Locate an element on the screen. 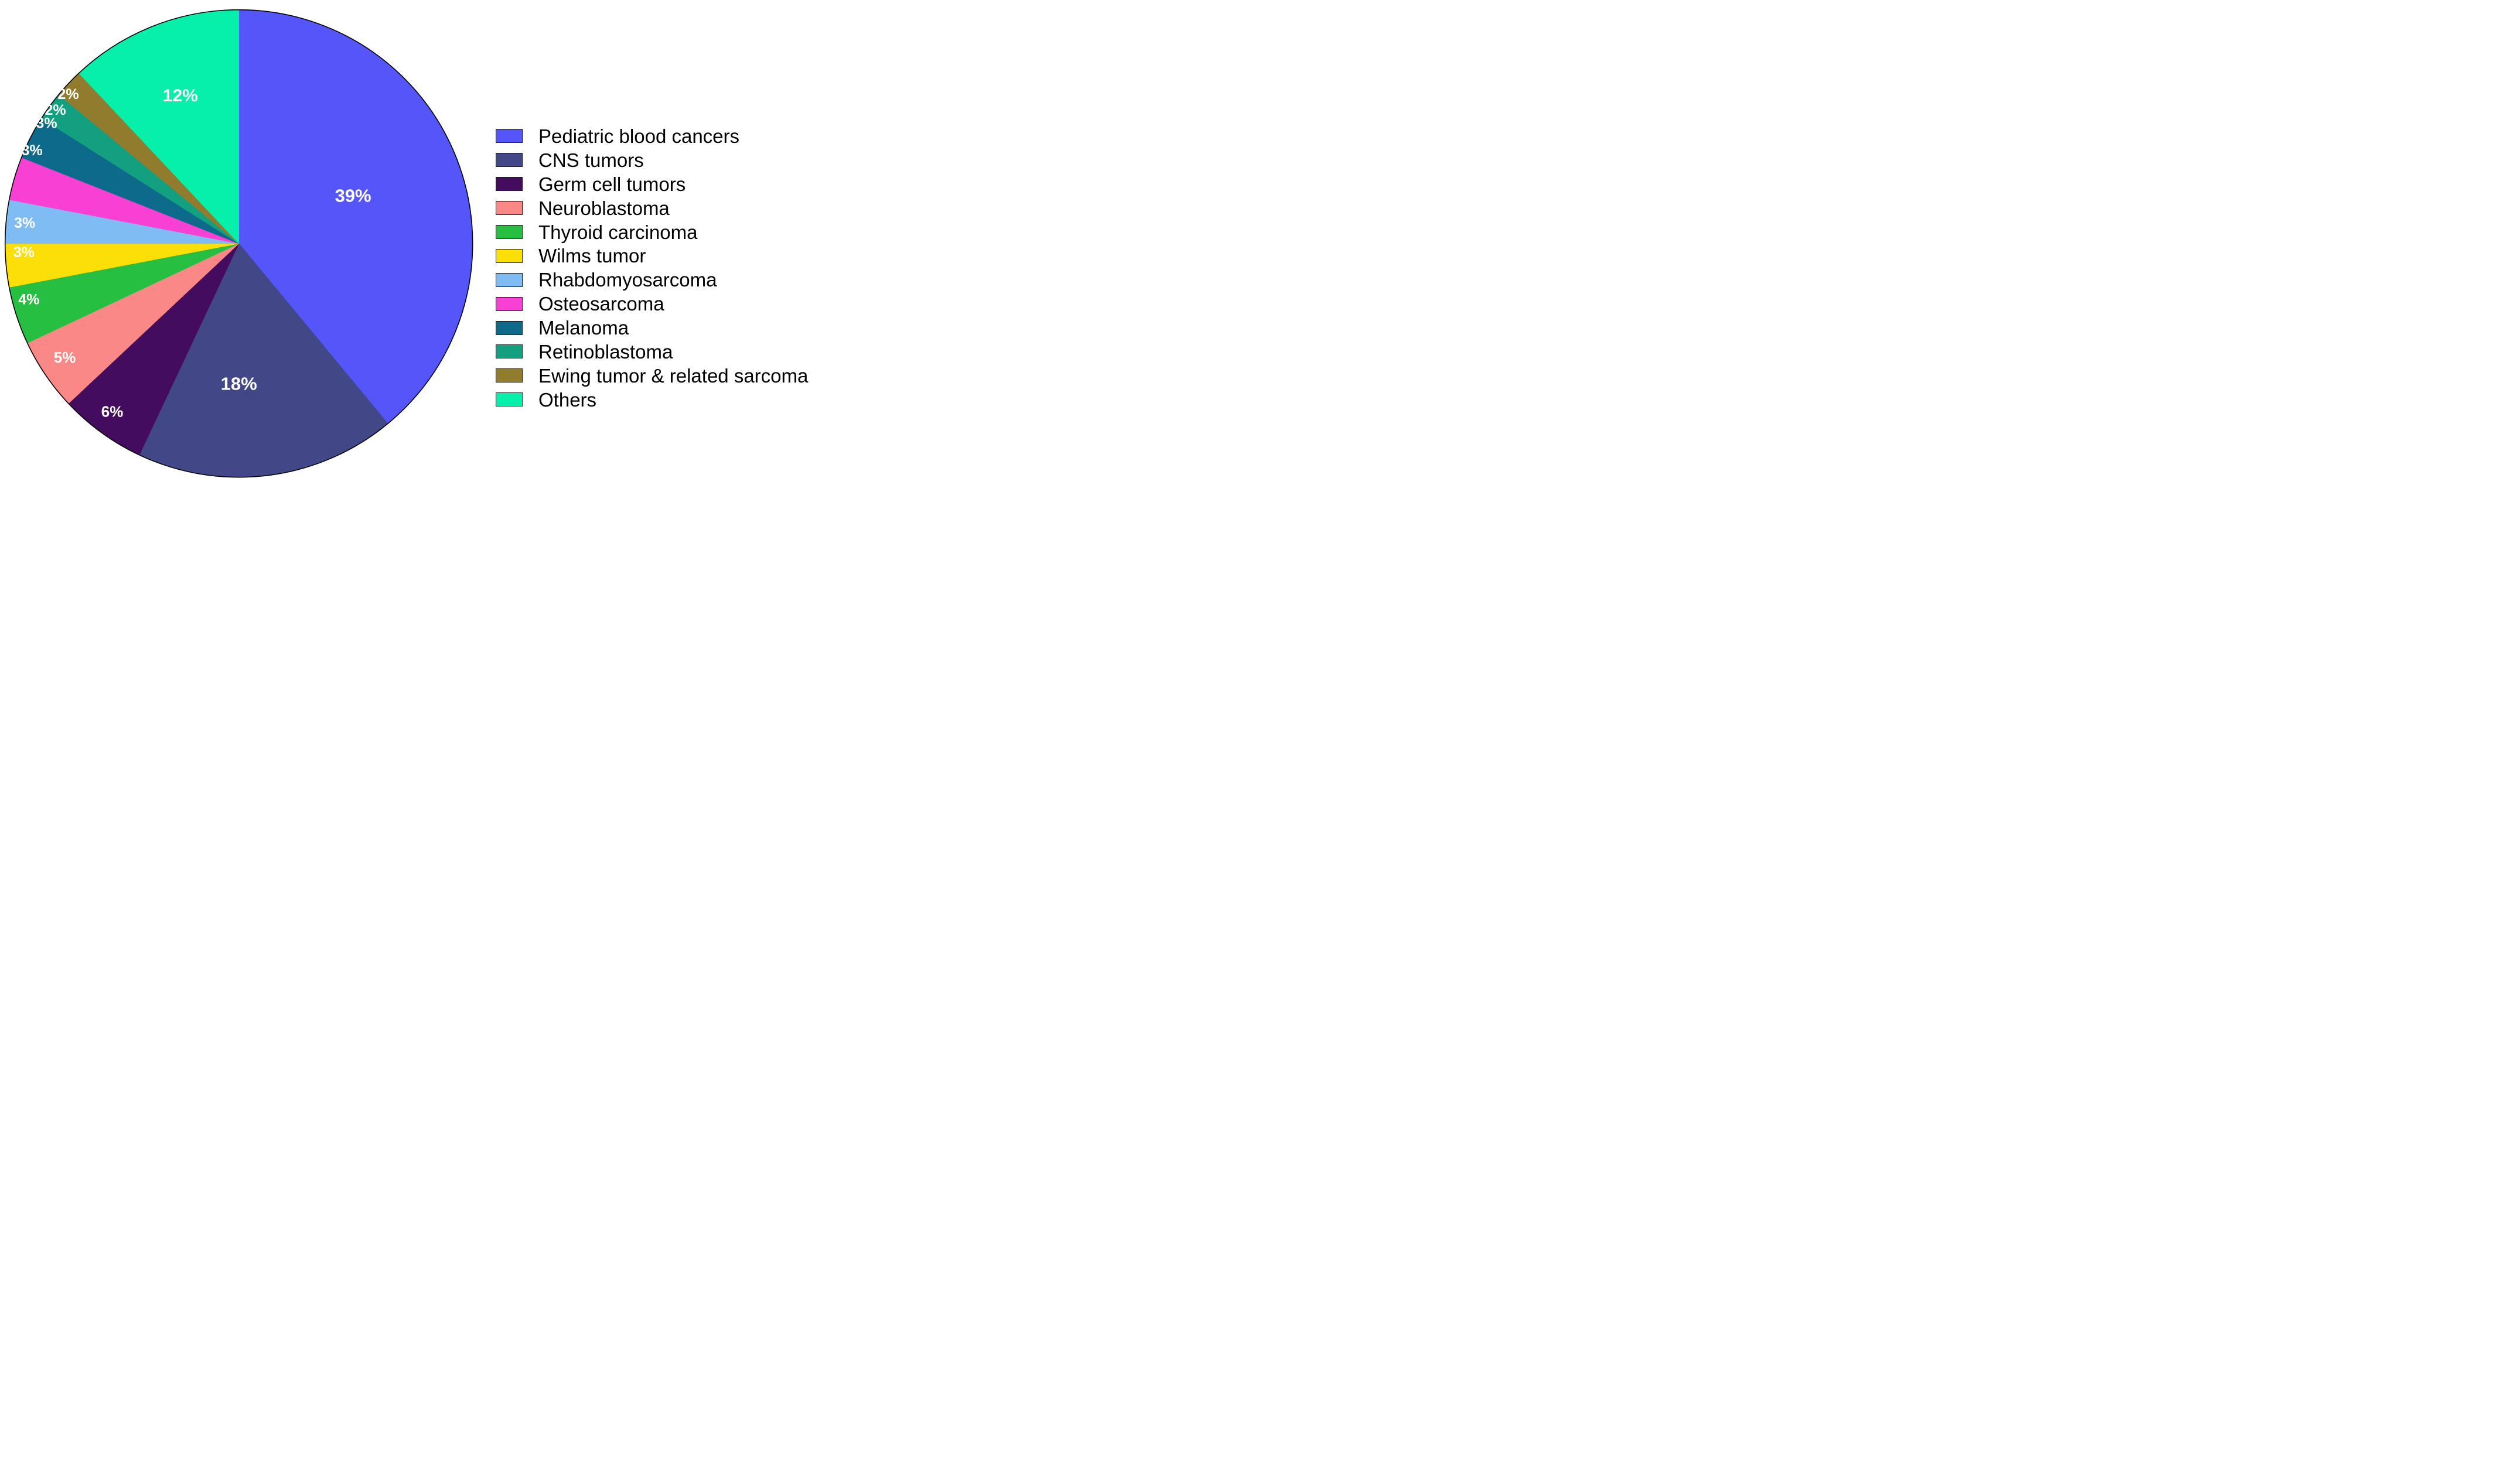  legend-swatch-thyroid-carcinoma is located at coordinates (509, 232).